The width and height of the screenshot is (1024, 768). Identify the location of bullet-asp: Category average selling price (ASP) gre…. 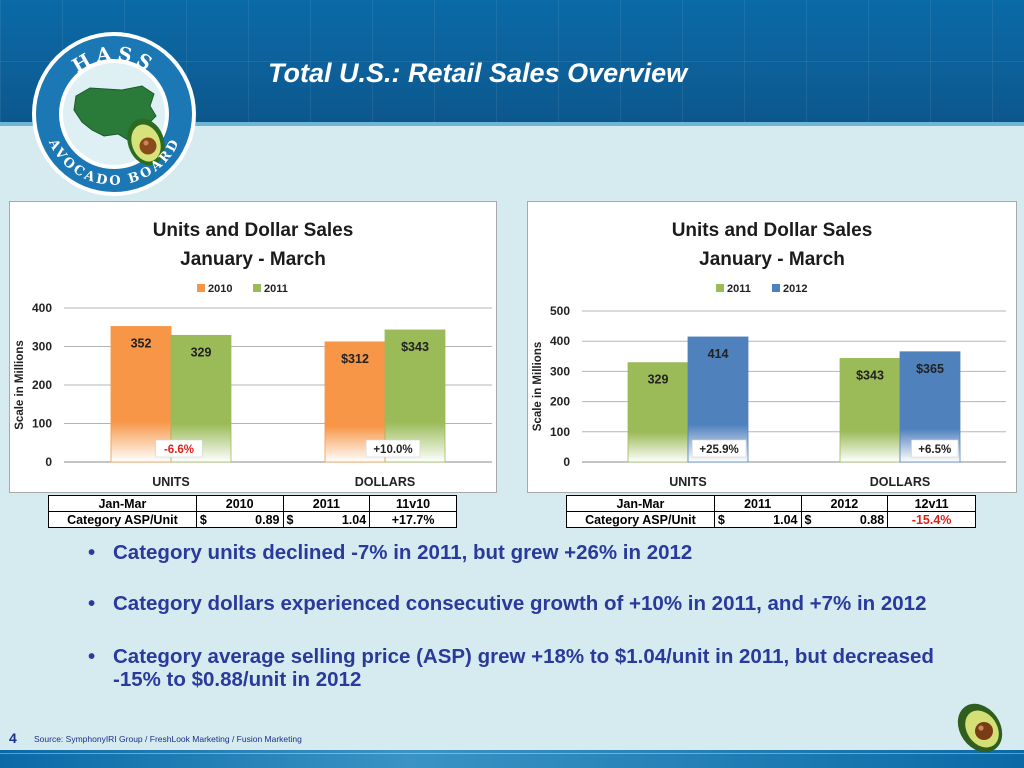
(518, 668).